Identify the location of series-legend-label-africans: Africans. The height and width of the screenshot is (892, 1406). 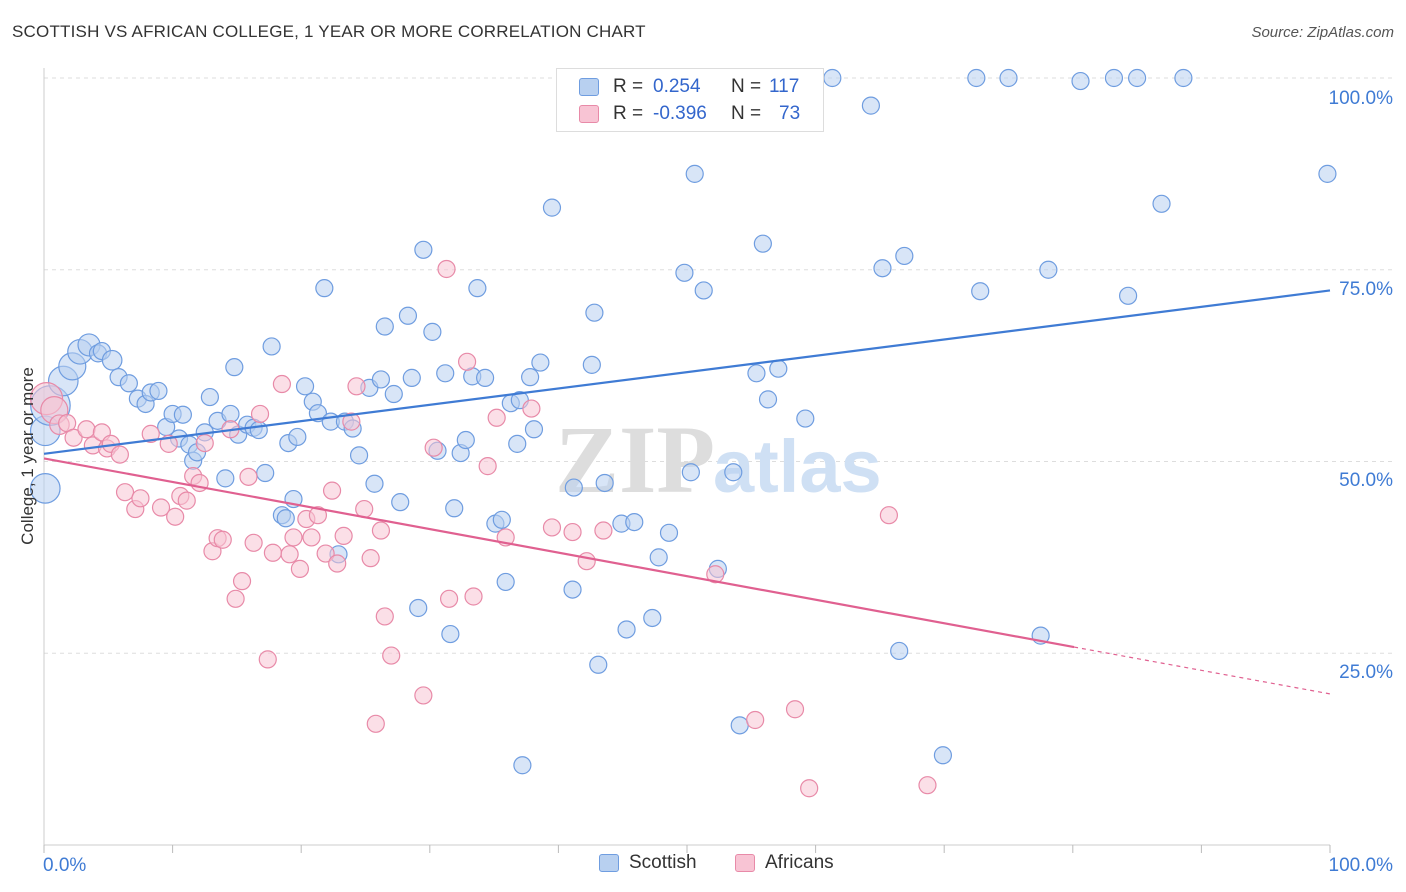
(799, 862).